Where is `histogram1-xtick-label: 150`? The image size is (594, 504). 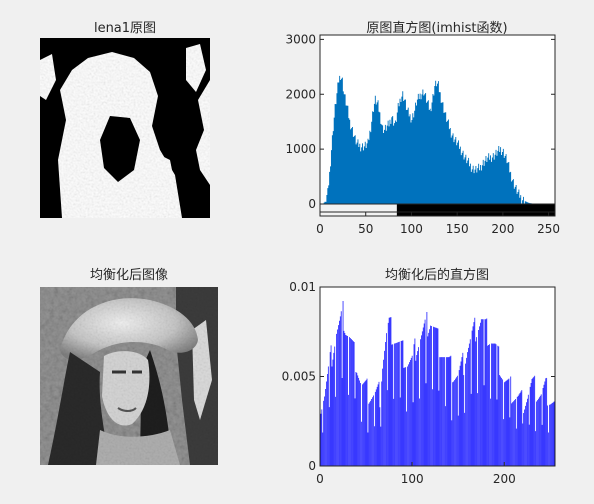
histogram1-xtick-label: 150 is located at coordinates (457, 229).